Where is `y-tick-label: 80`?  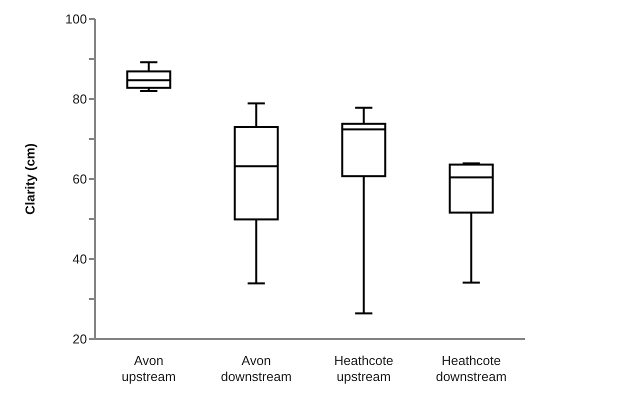 y-tick-label: 80 is located at coordinates (79, 99).